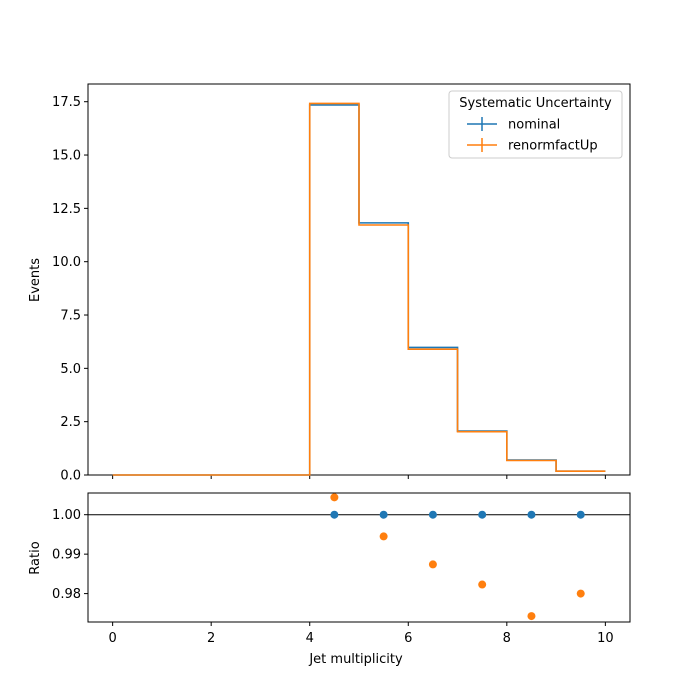  I want to click on x-tick-label: 4, so click(310, 638).